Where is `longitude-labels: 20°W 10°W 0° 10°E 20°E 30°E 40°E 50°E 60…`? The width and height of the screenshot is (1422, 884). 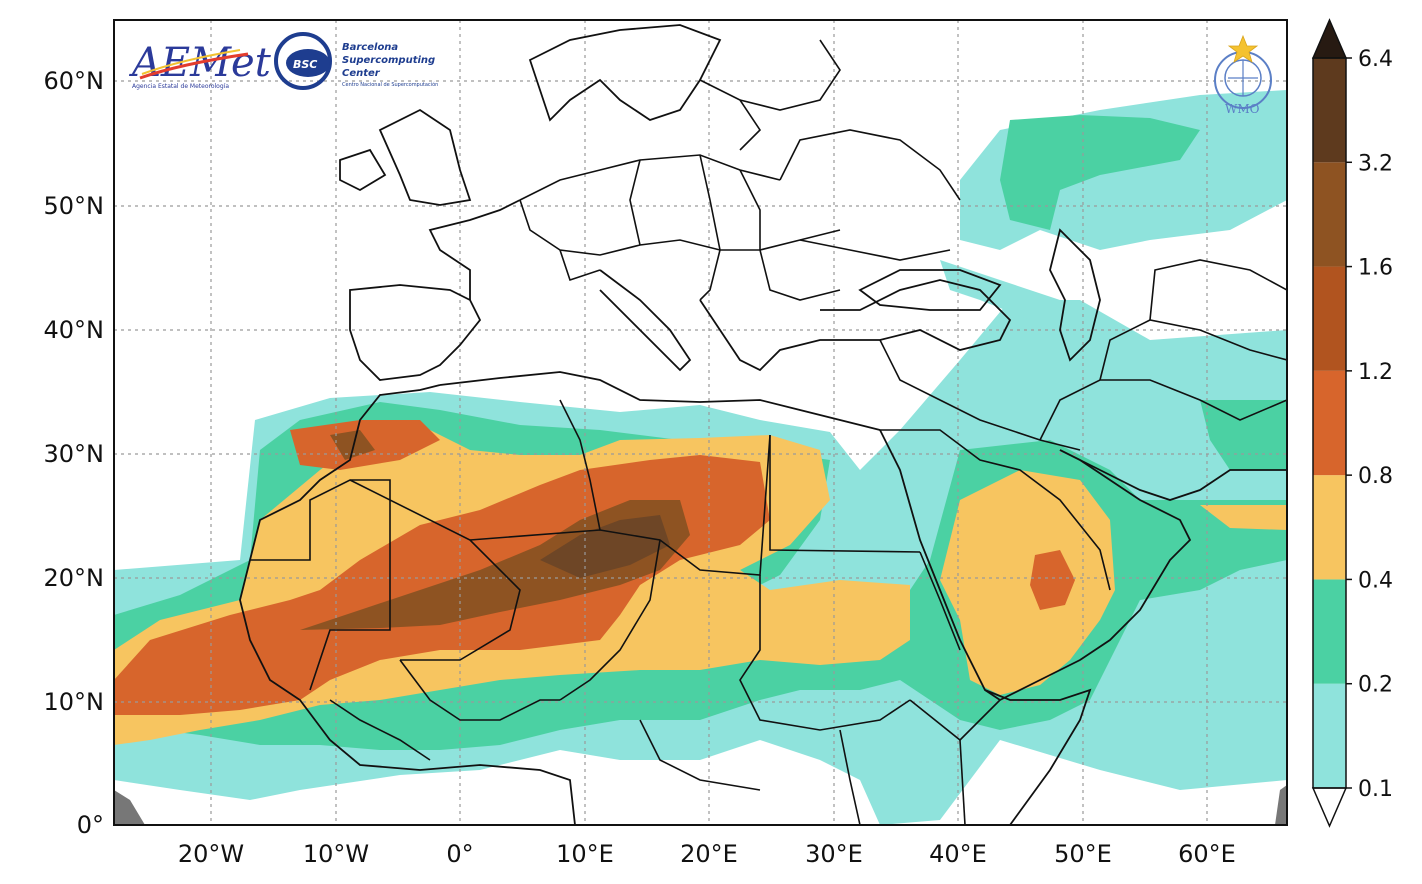
longitude-labels: 20°W 10°W 0° 10°E 20°E 30°E 40°E 50°E 60… is located at coordinates (707, 854).